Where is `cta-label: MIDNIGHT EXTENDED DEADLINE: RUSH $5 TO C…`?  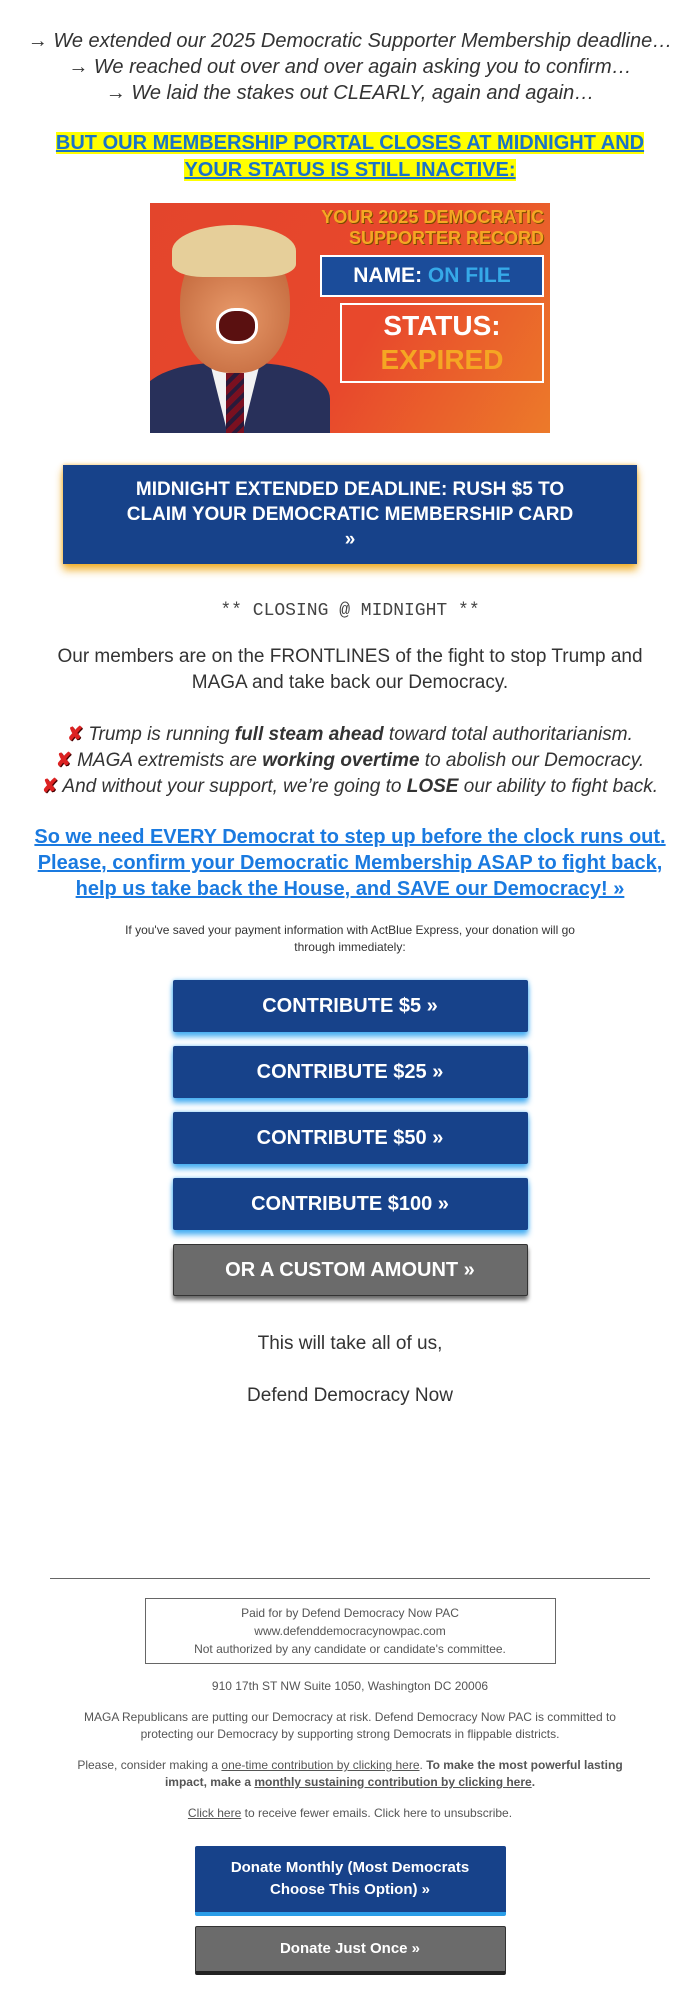 cta-label: MIDNIGHT EXTENDED DEADLINE: RUSH $5 TO C… is located at coordinates (350, 514).